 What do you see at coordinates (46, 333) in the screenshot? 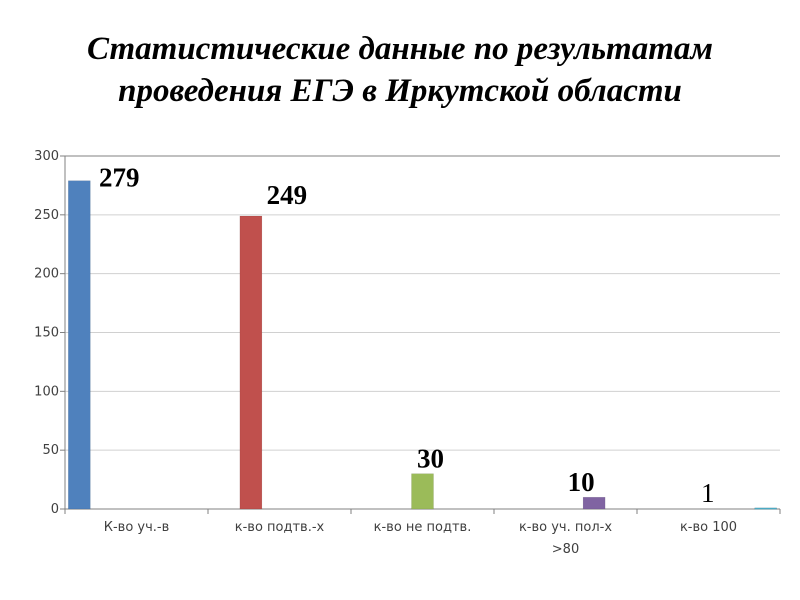
I see `y-tick-label: 150` at bounding box center [46, 333].